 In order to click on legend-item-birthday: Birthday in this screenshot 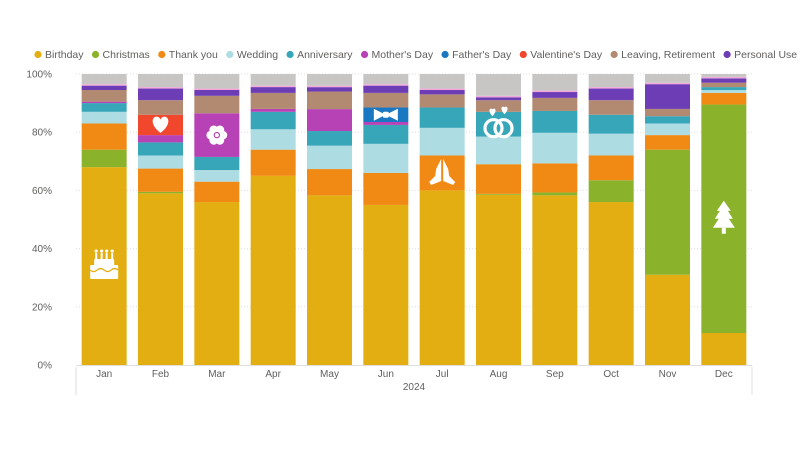, I will do `click(59, 55)`.